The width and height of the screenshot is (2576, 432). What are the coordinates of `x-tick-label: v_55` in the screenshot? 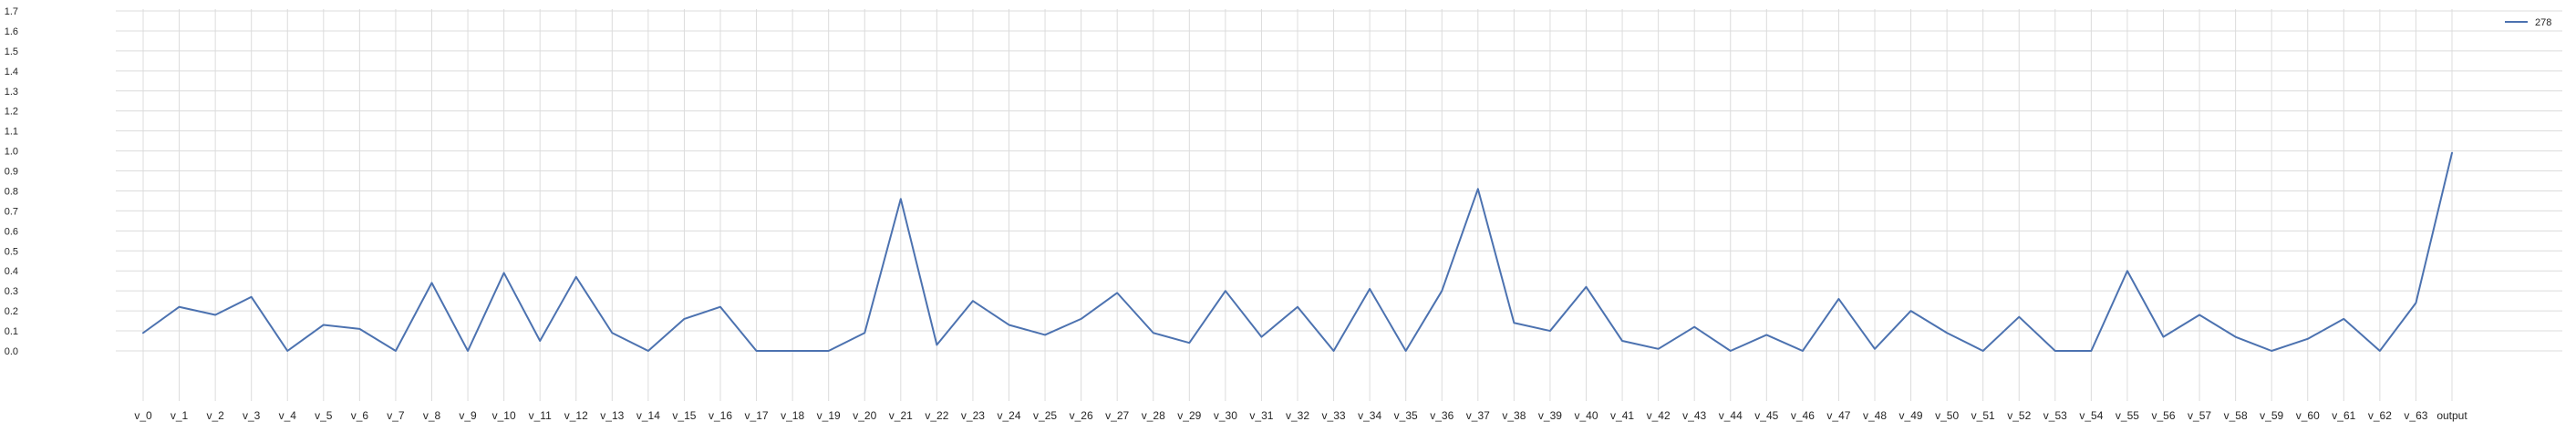 It's located at (2127, 415).